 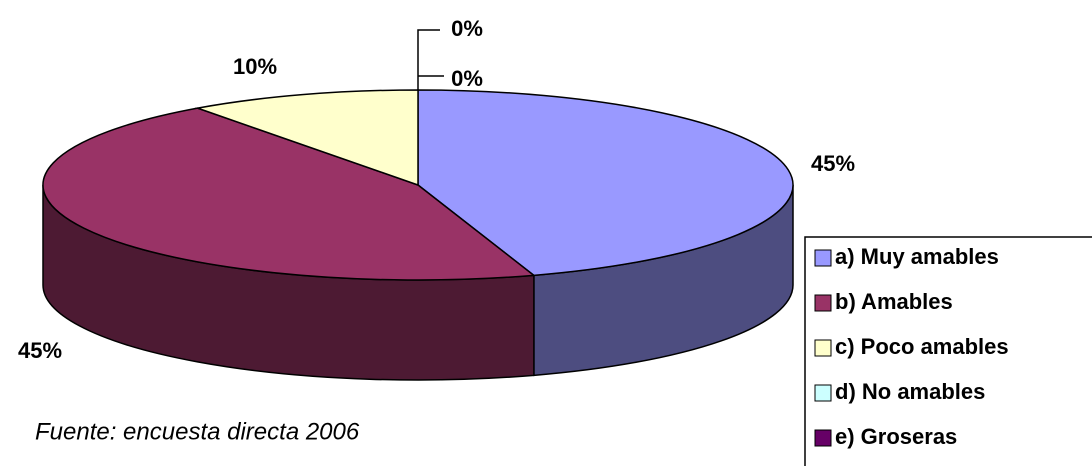 I want to click on data-label: 10%, so click(x=255, y=66).